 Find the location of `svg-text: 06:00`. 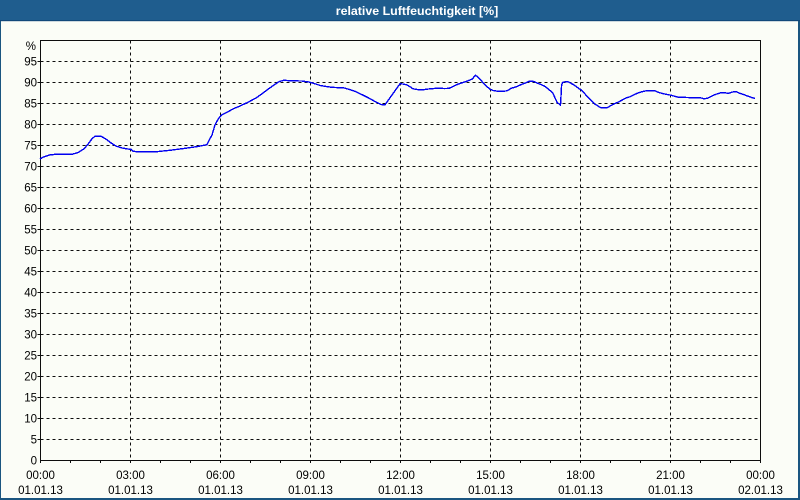

svg-text: 06:00 is located at coordinates (220, 476).